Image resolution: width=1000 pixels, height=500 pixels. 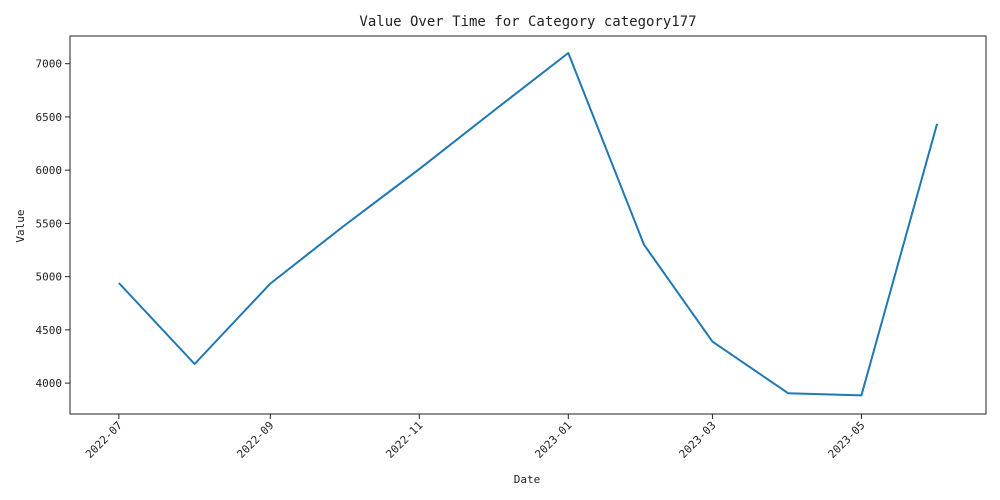 I want to click on y-tick-label: 6000, so click(x=49, y=170).